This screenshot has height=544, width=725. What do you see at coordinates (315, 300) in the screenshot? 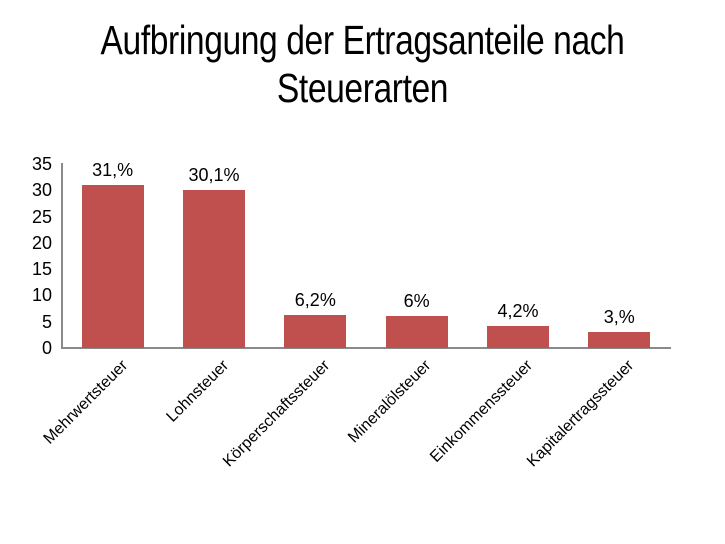
I see `bar-value-label: 6,2%` at bounding box center [315, 300].